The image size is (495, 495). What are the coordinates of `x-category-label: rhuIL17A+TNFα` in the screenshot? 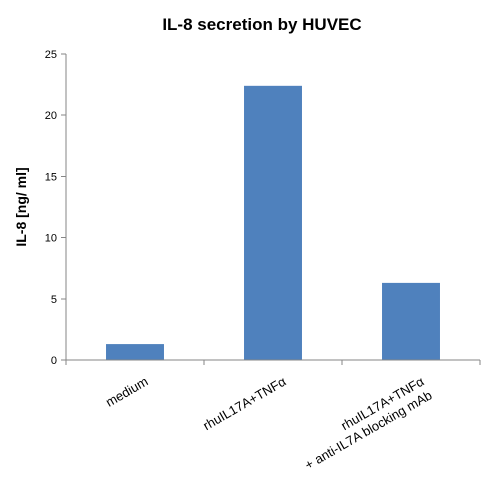 It's located at (244, 403).